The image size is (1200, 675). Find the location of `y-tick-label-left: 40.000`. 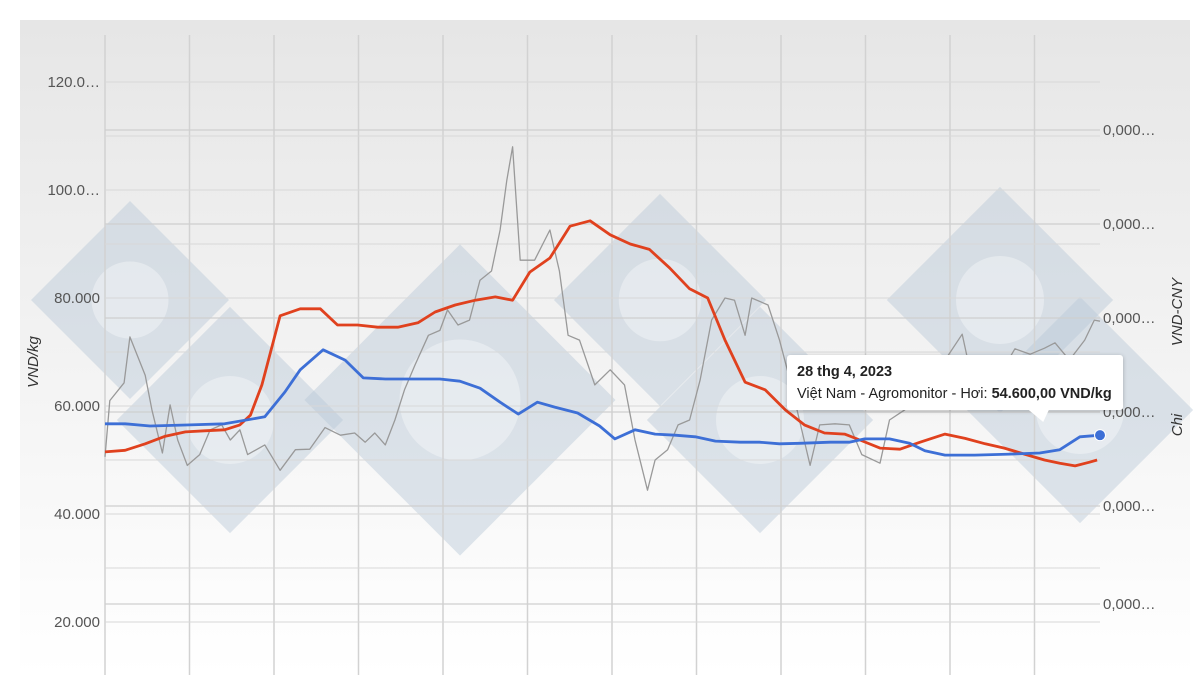

y-tick-label-left: 40.000 is located at coordinates (77, 514).